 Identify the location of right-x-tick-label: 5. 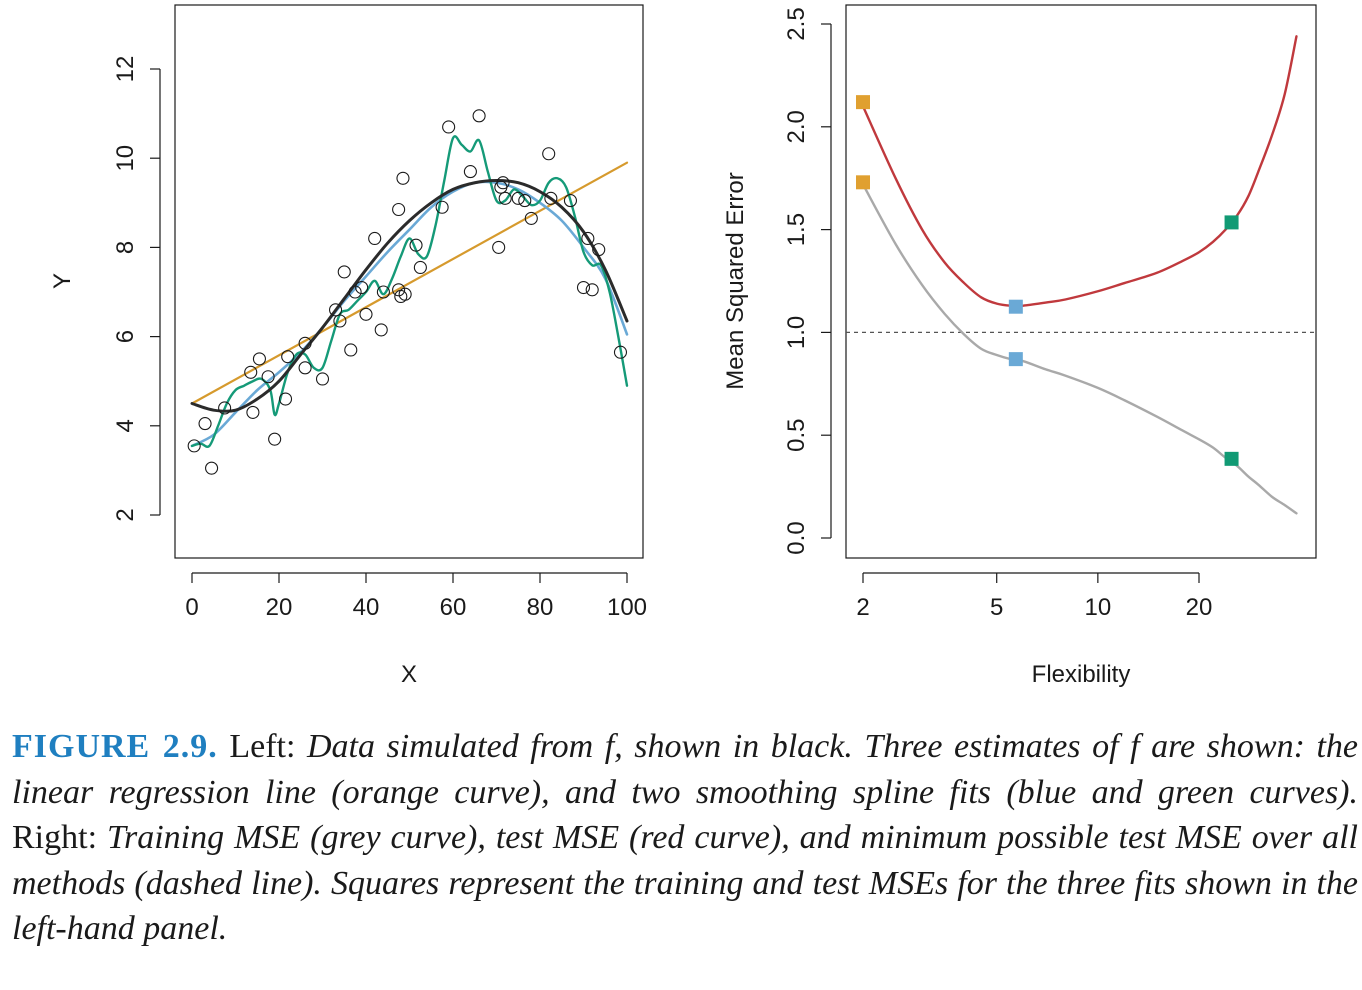
(996, 607).